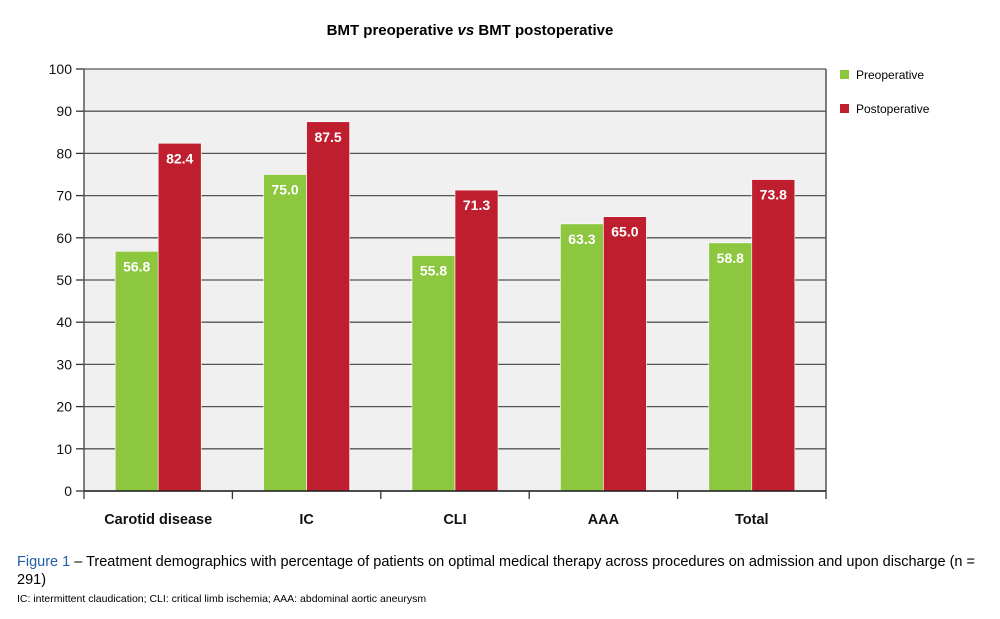 Image resolution: width=1000 pixels, height=619 pixels. Describe the element at coordinates (64, 111) in the screenshot. I see `y-tick-label: 90` at that location.